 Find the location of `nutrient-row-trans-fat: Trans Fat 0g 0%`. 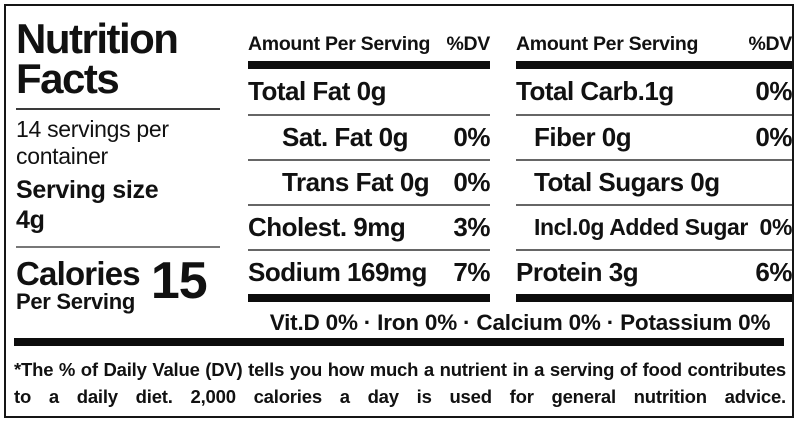

nutrient-row-trans-fat: Trans Fat 0g 0% is located at coordinates (369, 181).